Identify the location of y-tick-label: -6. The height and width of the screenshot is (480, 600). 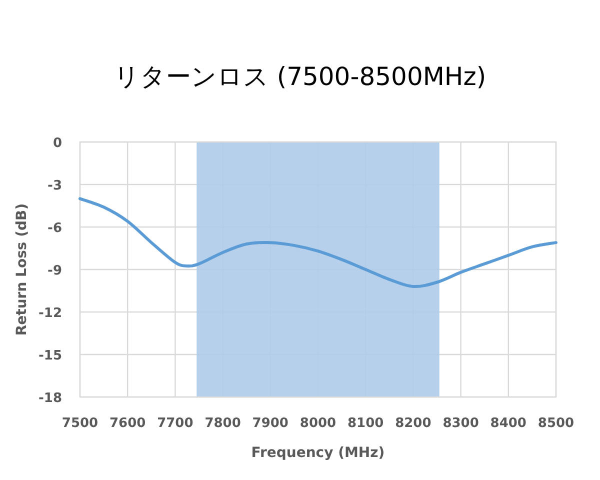
(55, 228).